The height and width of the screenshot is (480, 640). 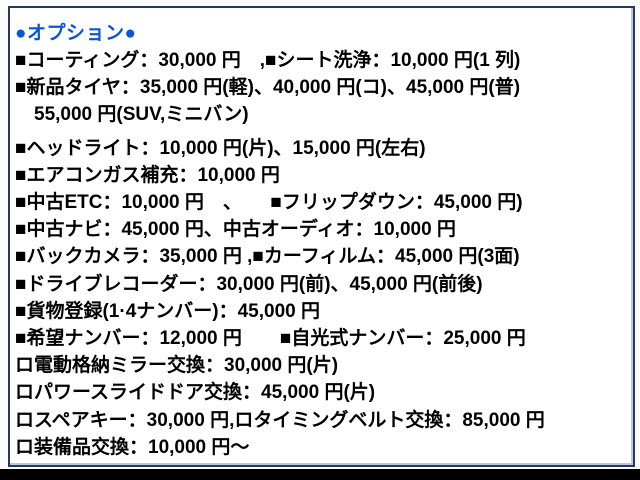 I want to click on option-line: ■エアコンガス補充：10,000 円, so click(x=147, y=175).